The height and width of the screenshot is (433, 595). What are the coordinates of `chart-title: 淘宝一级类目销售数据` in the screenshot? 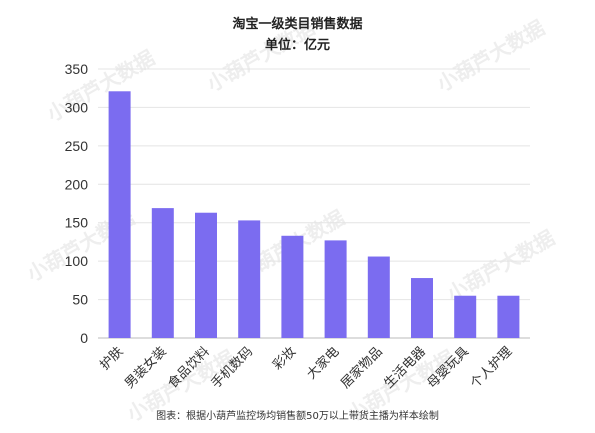 It's located at (297, 24).